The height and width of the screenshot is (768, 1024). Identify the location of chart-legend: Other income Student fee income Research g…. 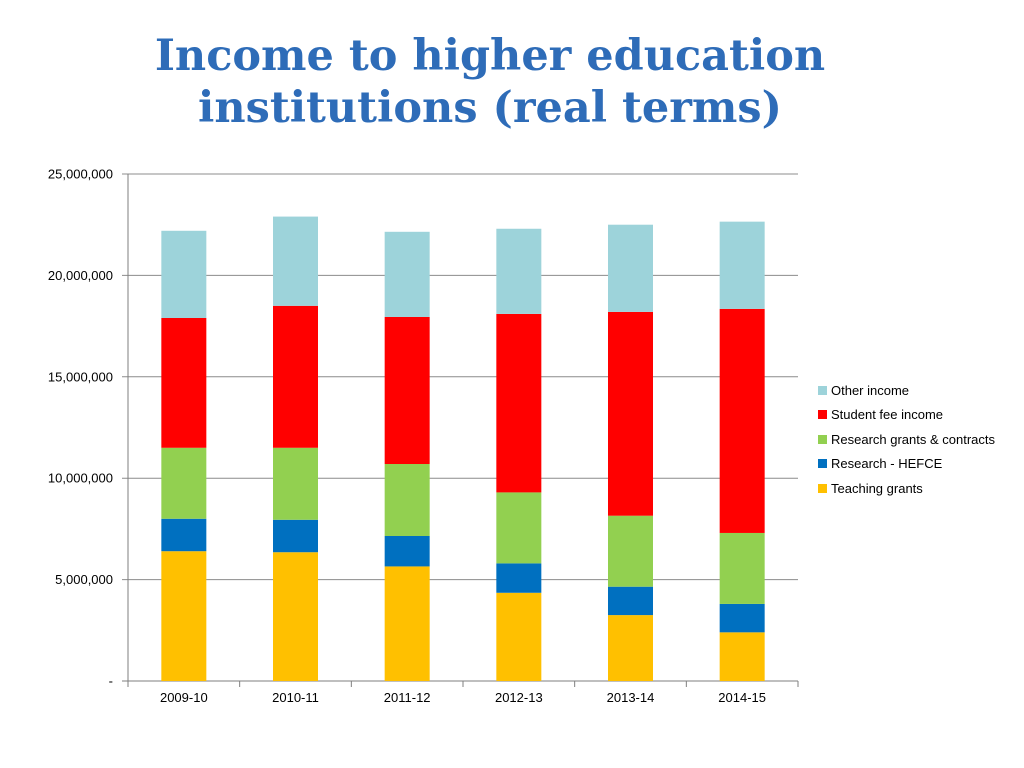
(906, 439).